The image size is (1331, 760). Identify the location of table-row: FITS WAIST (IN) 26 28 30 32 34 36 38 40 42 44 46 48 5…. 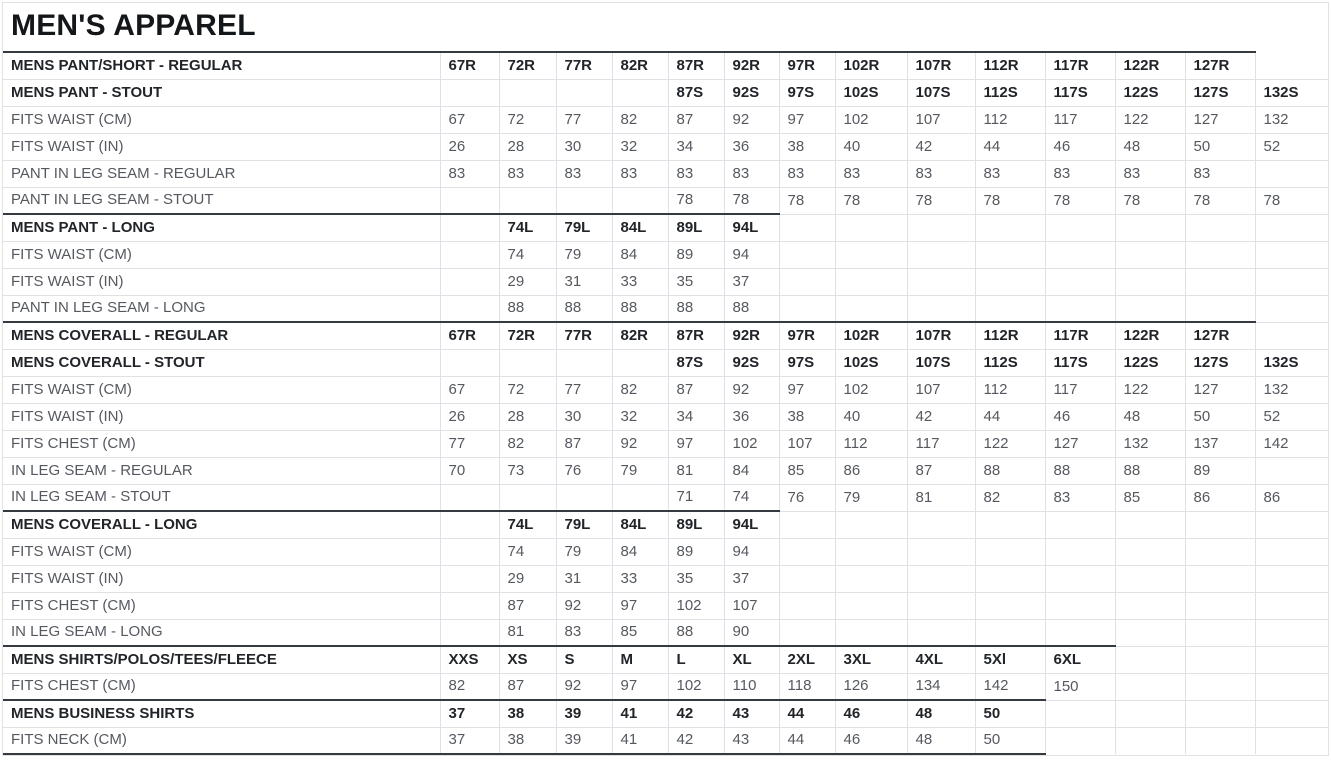
(665, 146).